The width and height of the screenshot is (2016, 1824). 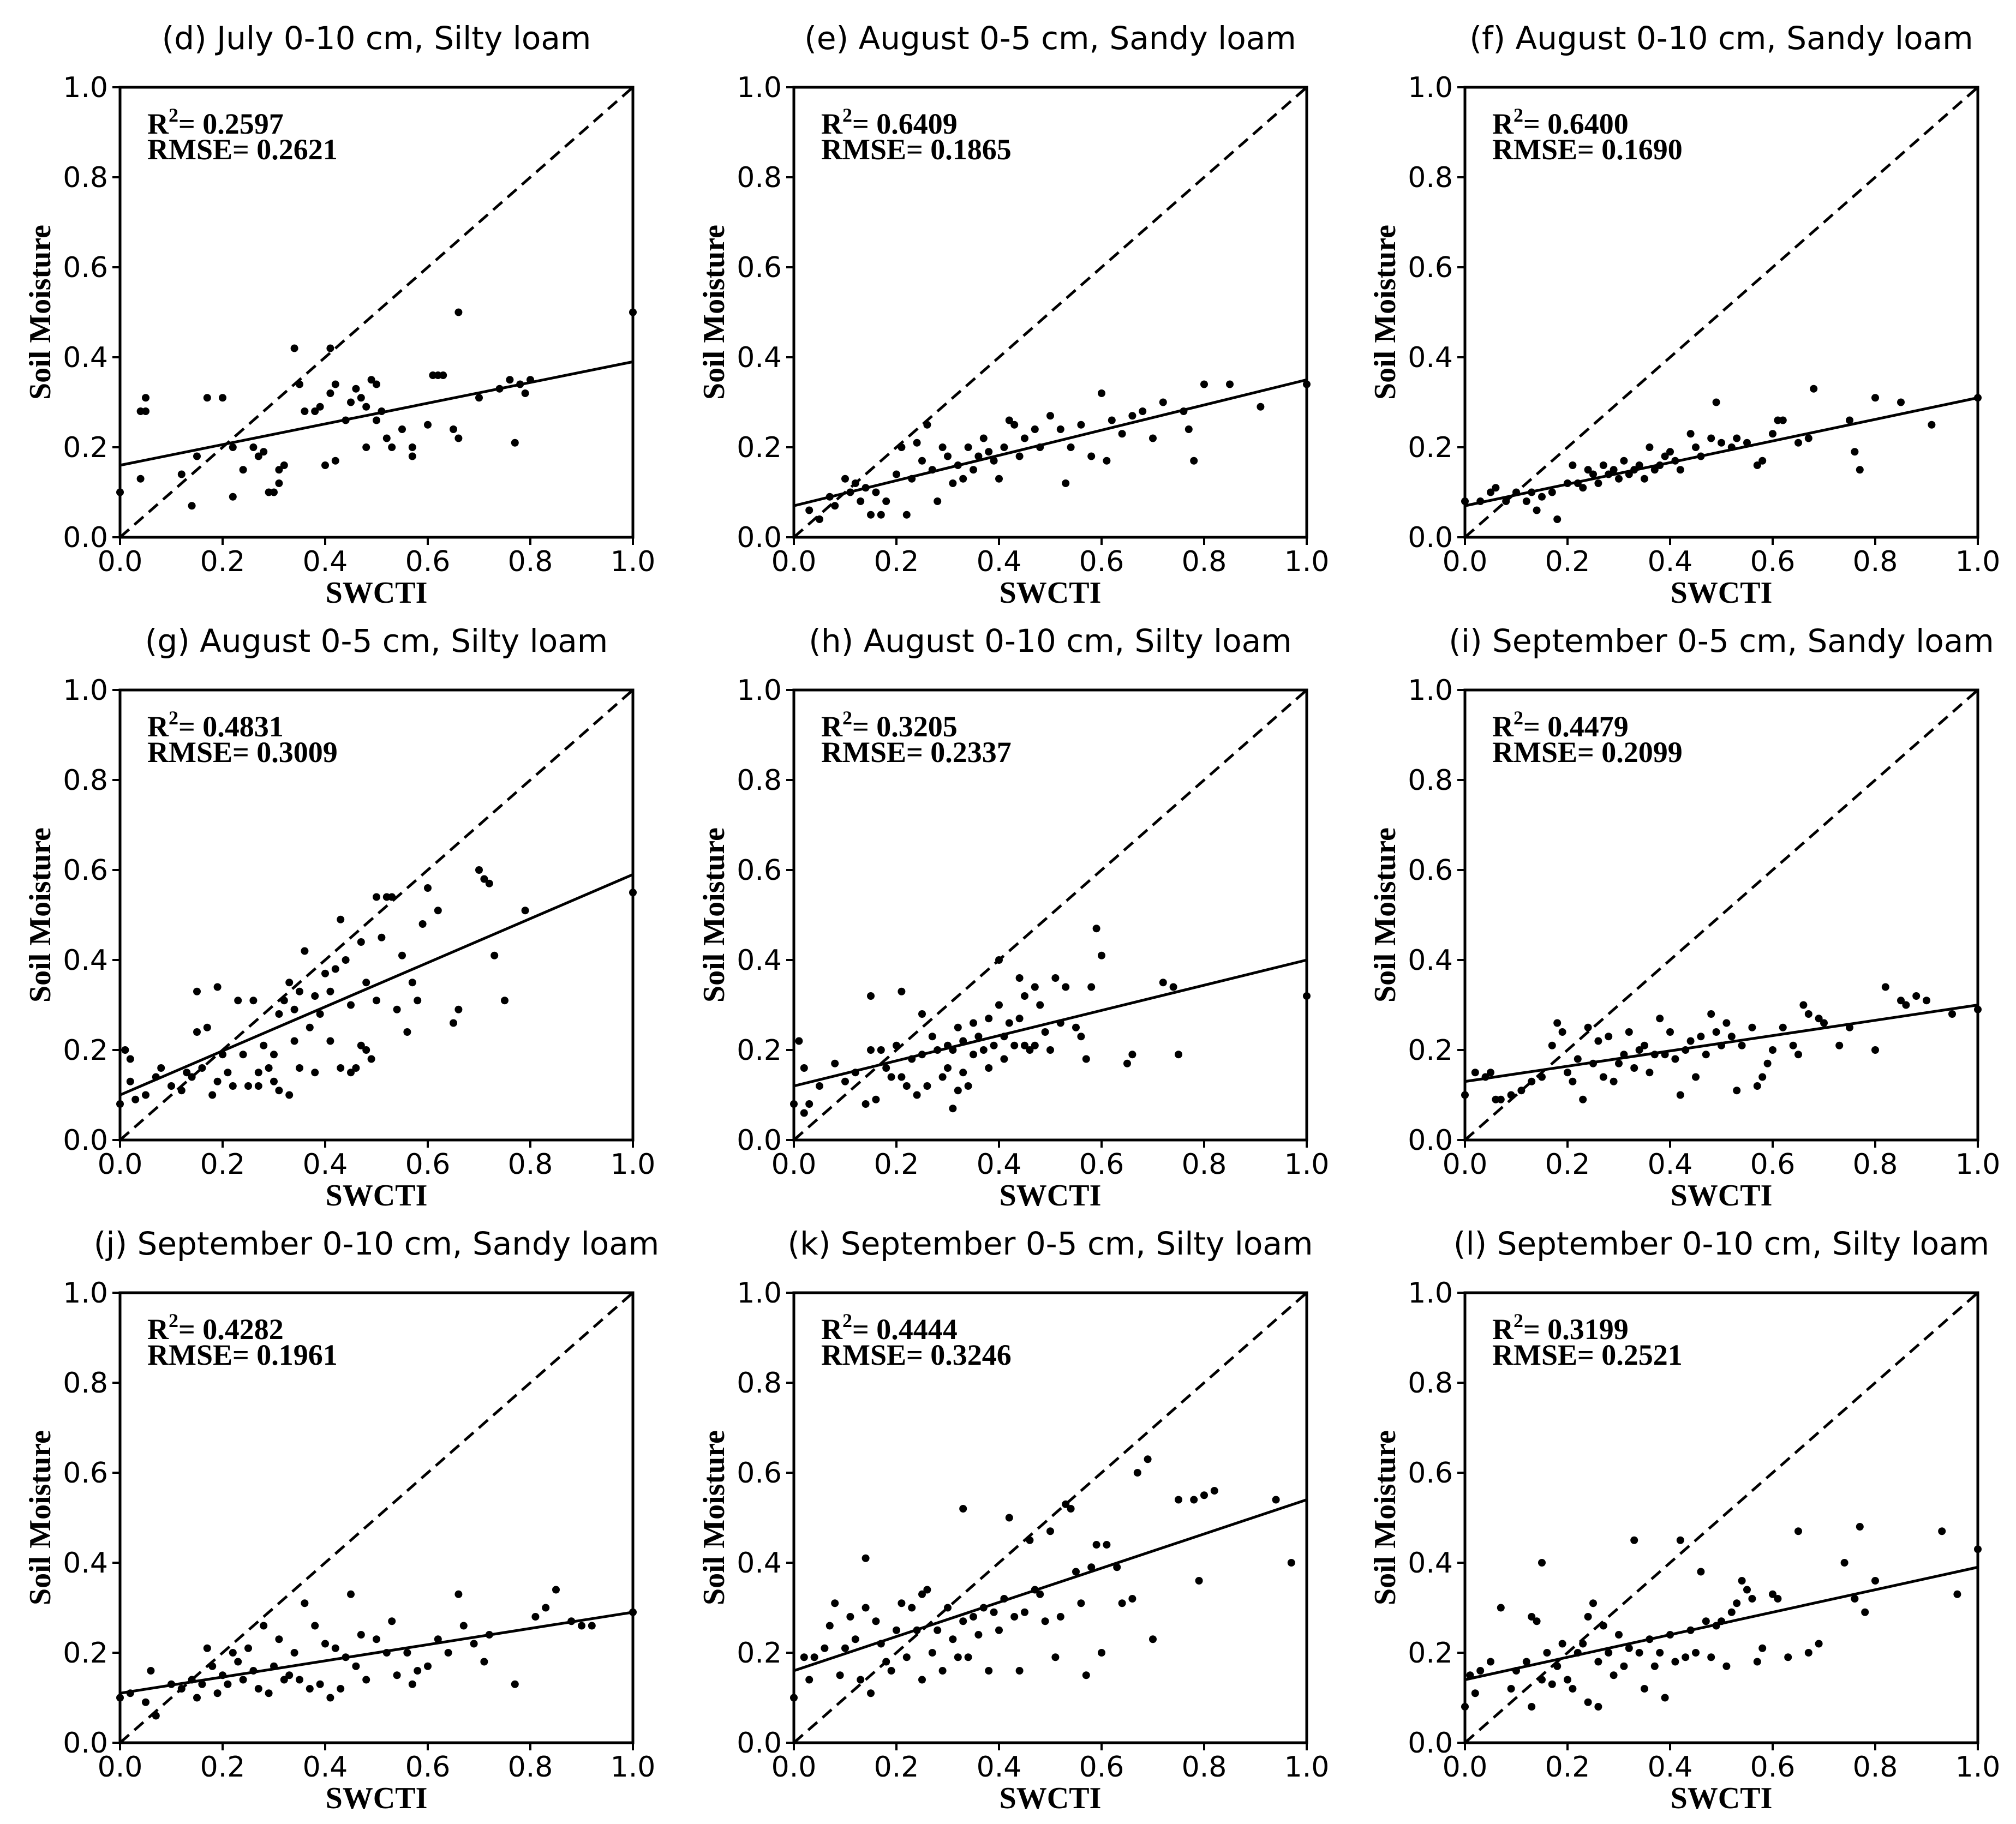 I want to click on r2-letter: R, so click(x=1503, y=123).